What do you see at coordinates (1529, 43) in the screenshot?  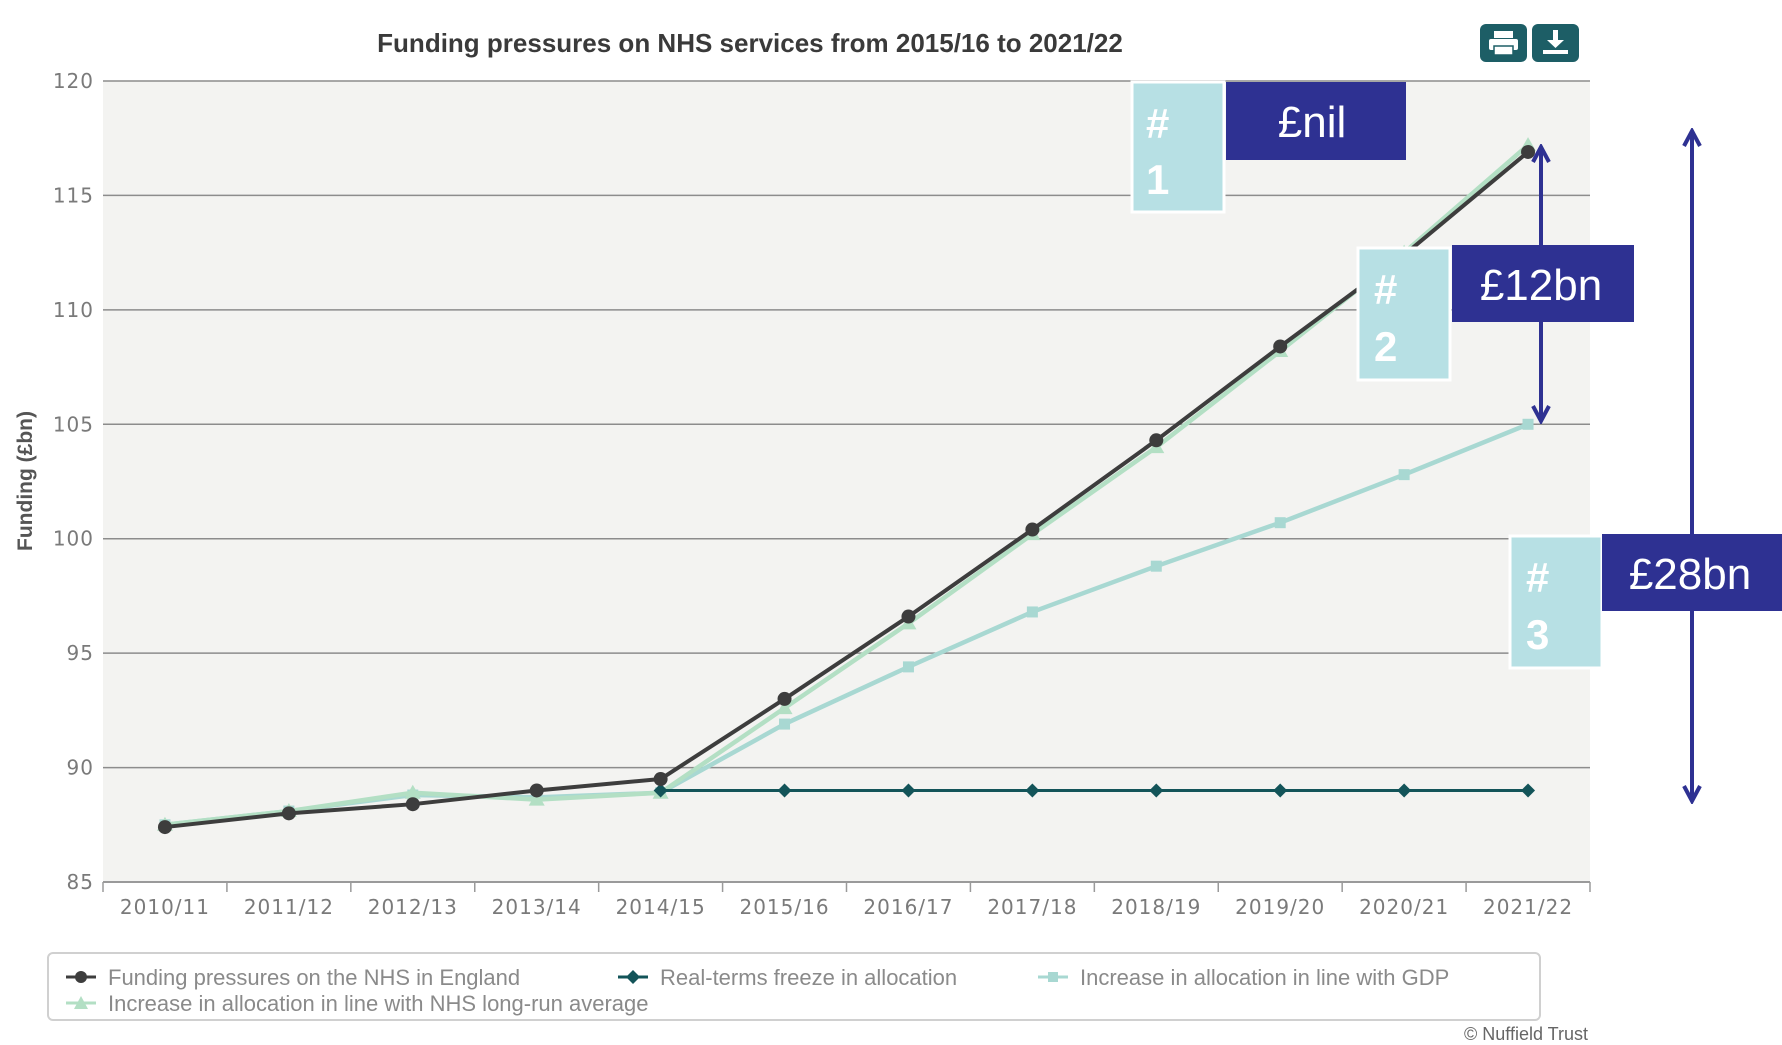 I see `toolbar` at bounding box center [1529, 43].